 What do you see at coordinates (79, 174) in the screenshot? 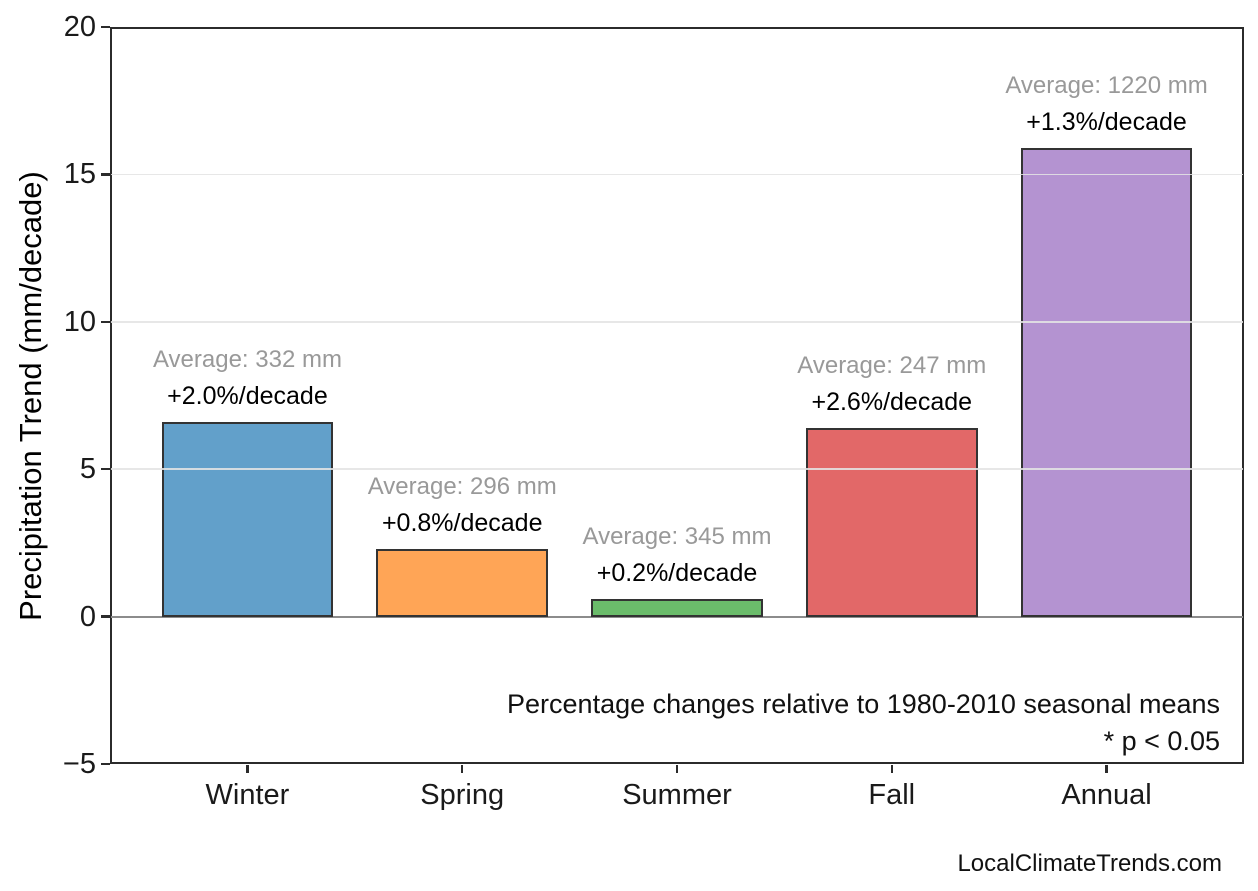
I see `y-tick-label: 15` at bounding box center [79, 174].